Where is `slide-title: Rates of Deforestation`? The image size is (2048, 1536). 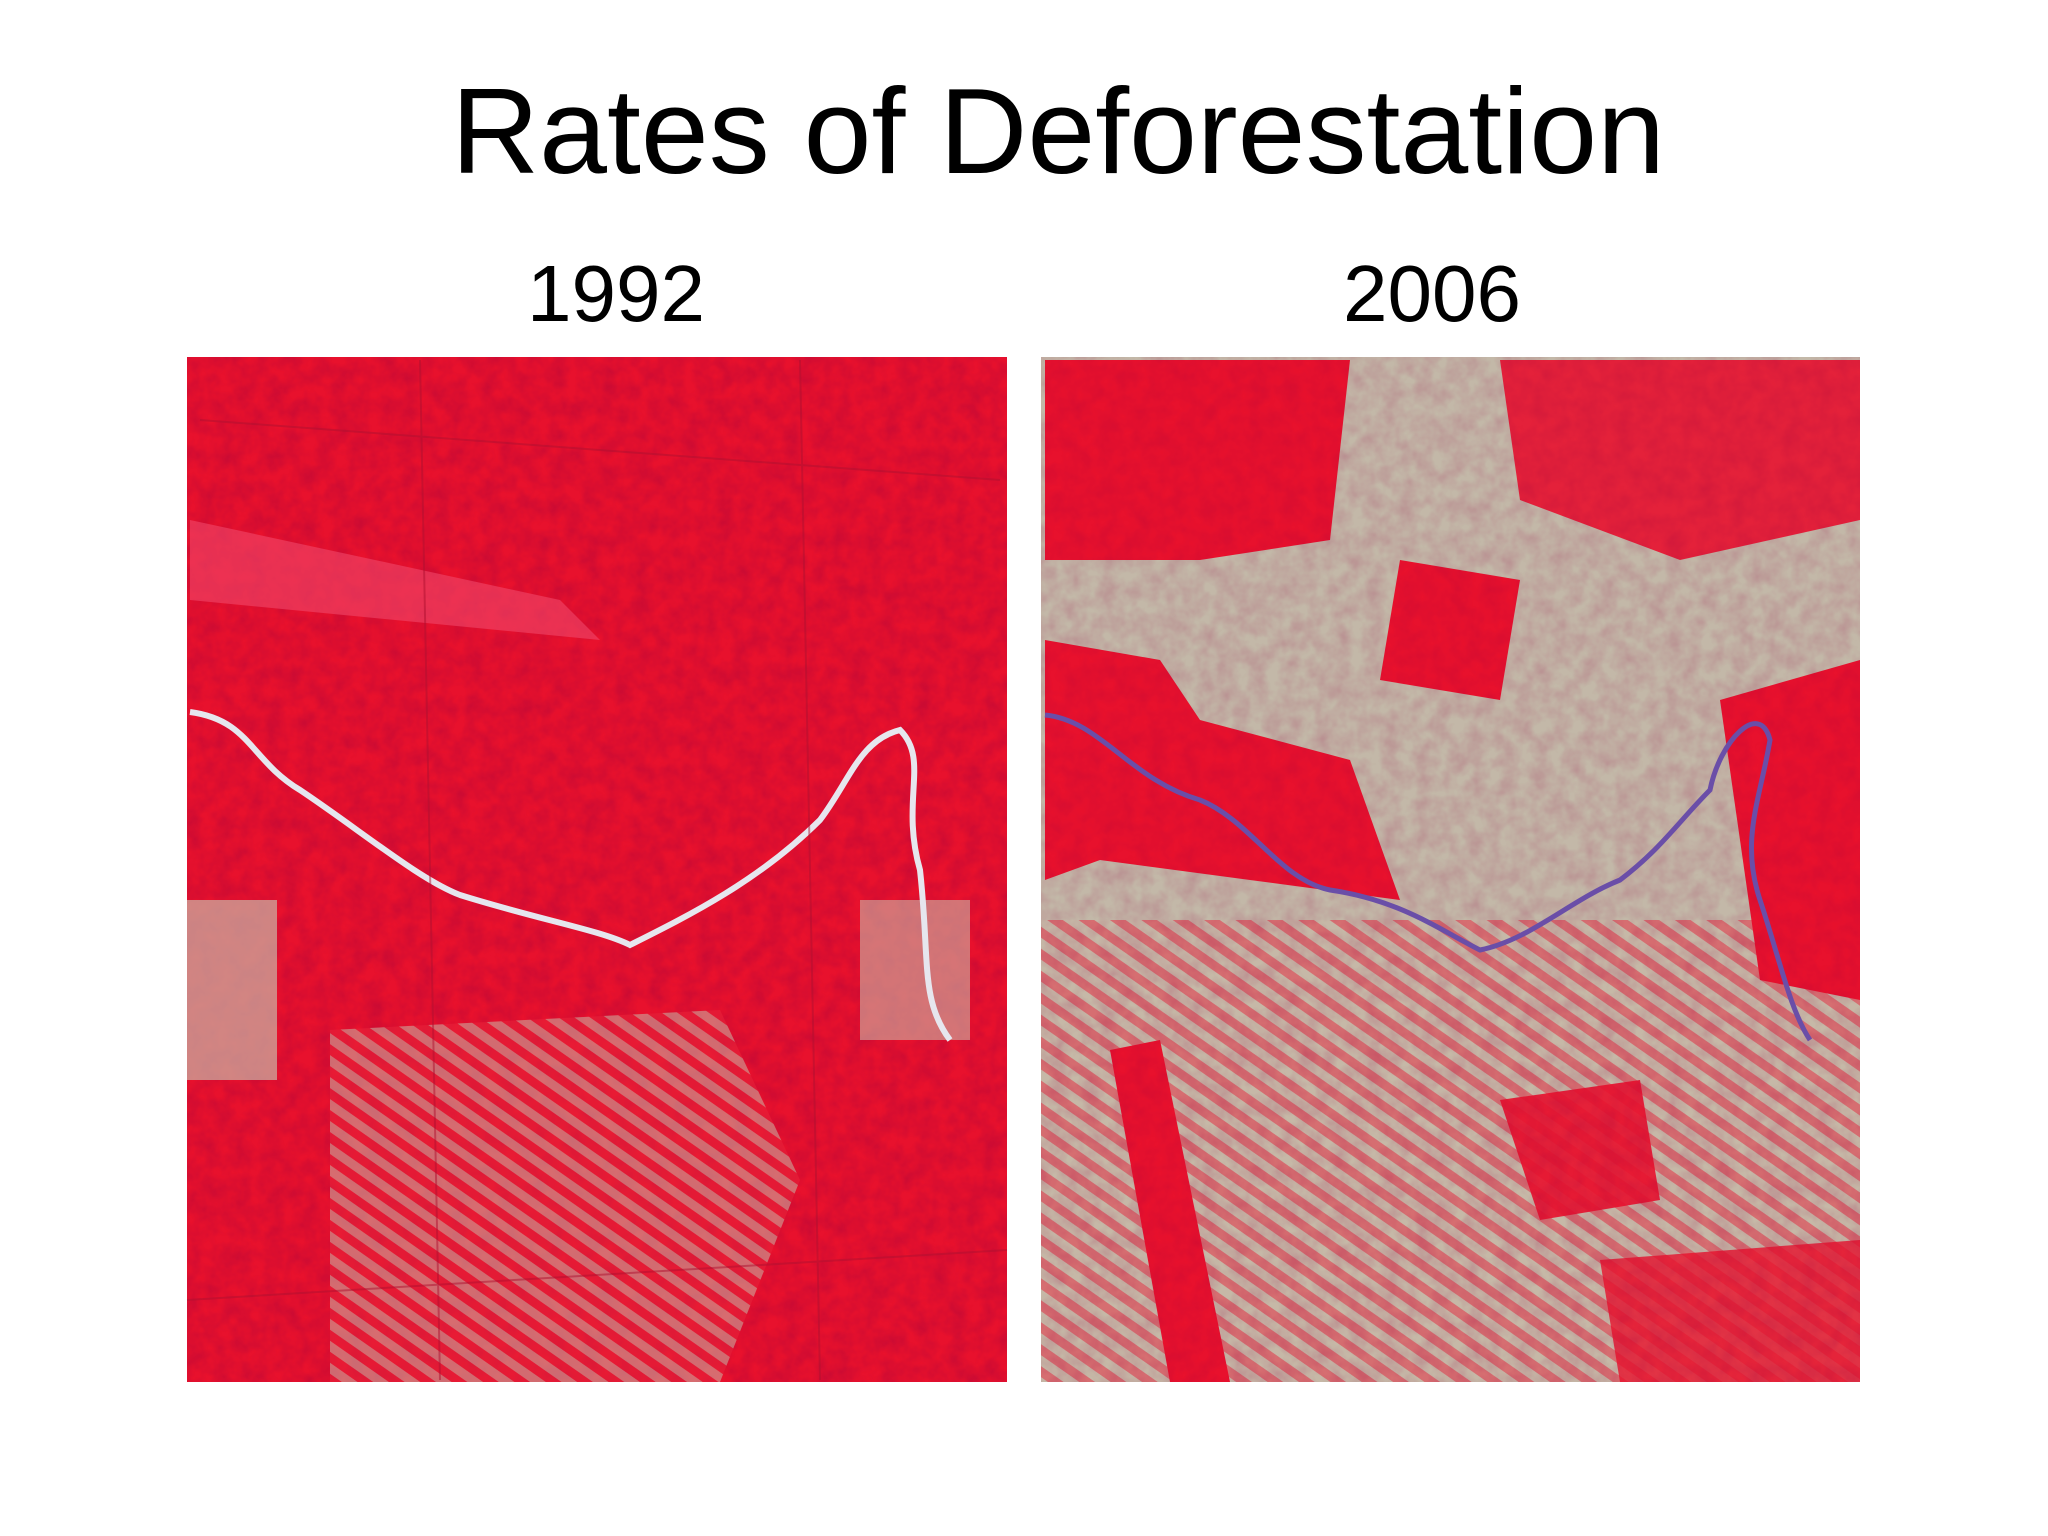 slide-title: Rates of Deforestation is located at coordinates (1058, 131).